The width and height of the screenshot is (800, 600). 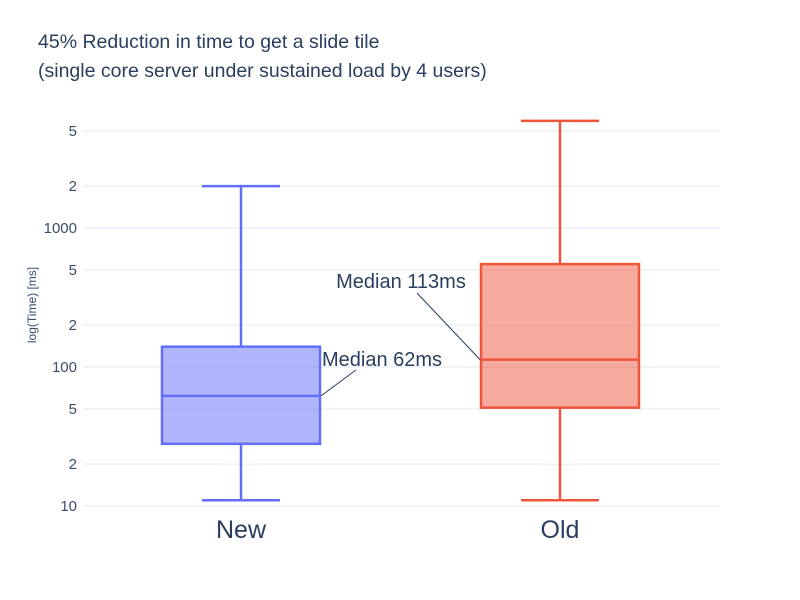 I want to click on ytick-label-20: 2, so click(x=73, y=464).